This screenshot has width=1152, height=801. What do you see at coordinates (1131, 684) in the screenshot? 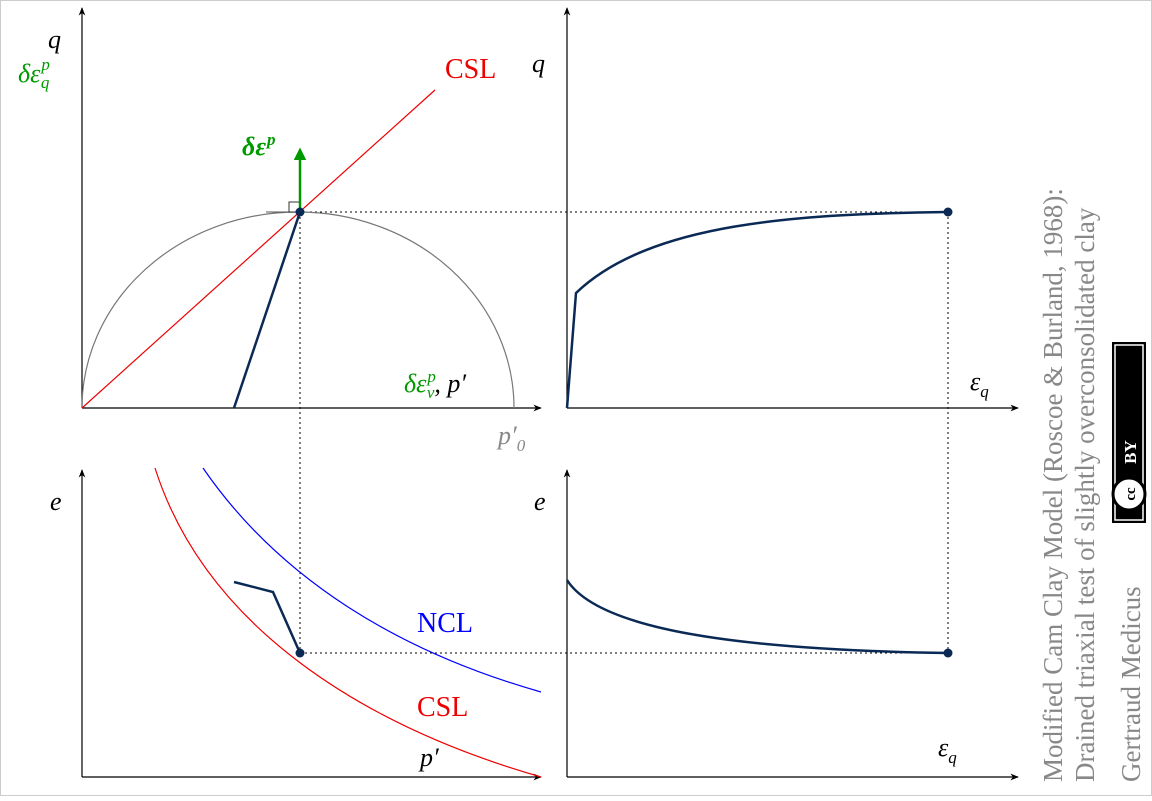
I see `caption-author: Gertraud Medicus` at bounding box center [1131, 684].